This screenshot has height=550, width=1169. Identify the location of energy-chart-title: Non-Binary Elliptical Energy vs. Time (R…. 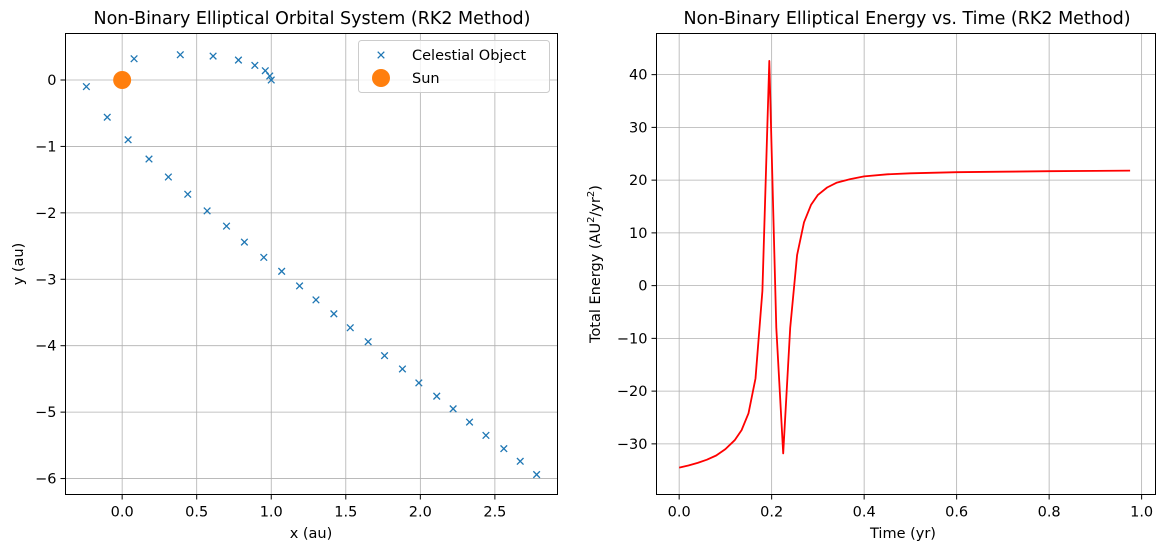
(906, 19).